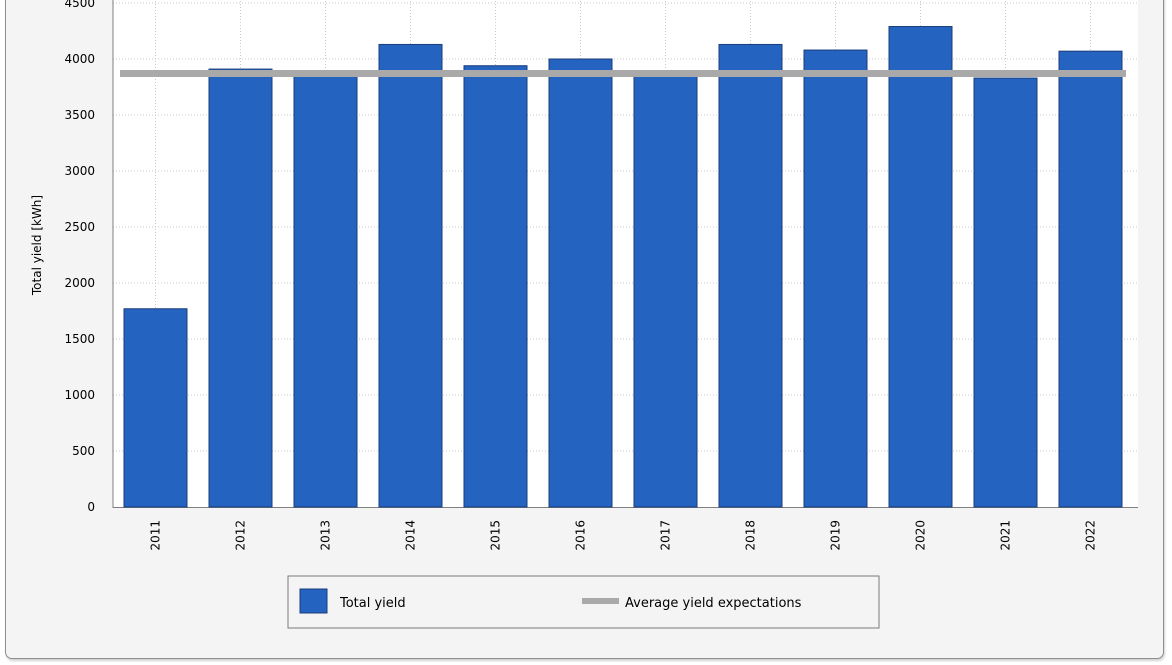 The width and height of the screenshot is (1172, 665). What do you see at coordinates (835, 278) in the screenshot?
I see `bar-2019` at bounding box center [835, 278].